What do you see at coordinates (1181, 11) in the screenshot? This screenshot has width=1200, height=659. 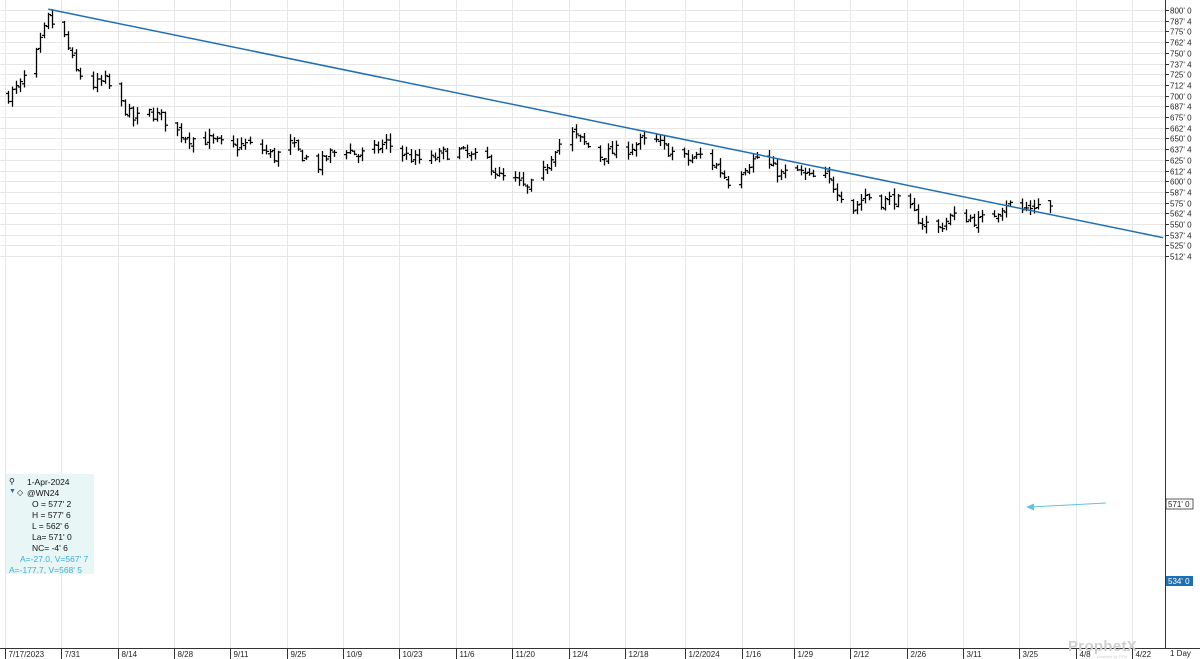 I see `y-tick-label: 800' 0` at bounding box center [1181, 11].